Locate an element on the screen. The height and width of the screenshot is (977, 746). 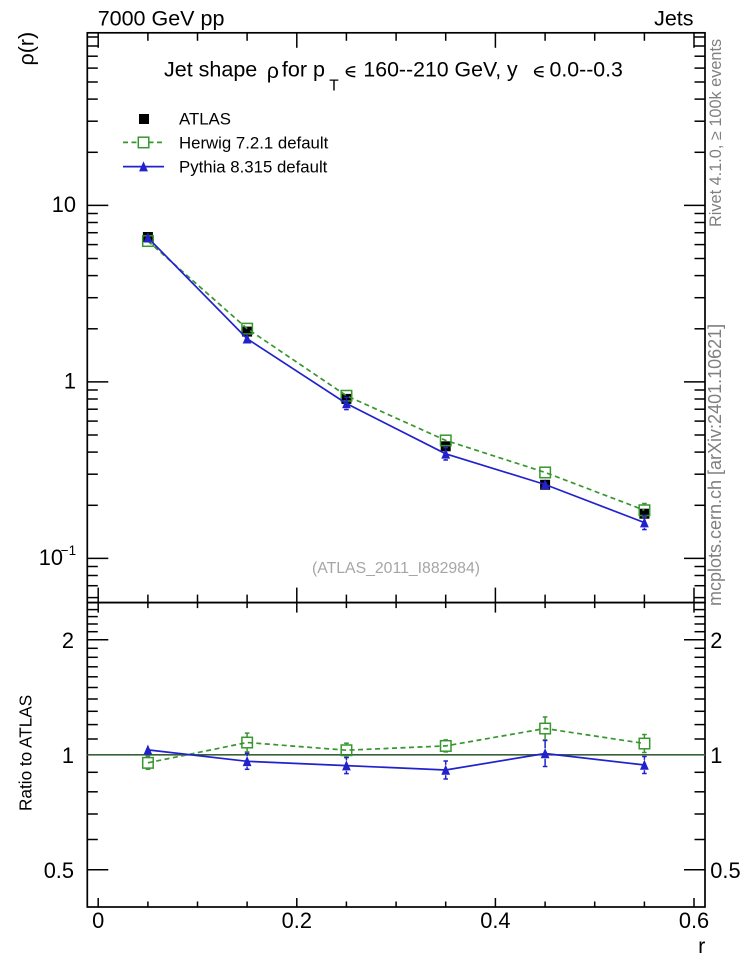
svg-text: ATLAS is located at coordinates (205, 119).